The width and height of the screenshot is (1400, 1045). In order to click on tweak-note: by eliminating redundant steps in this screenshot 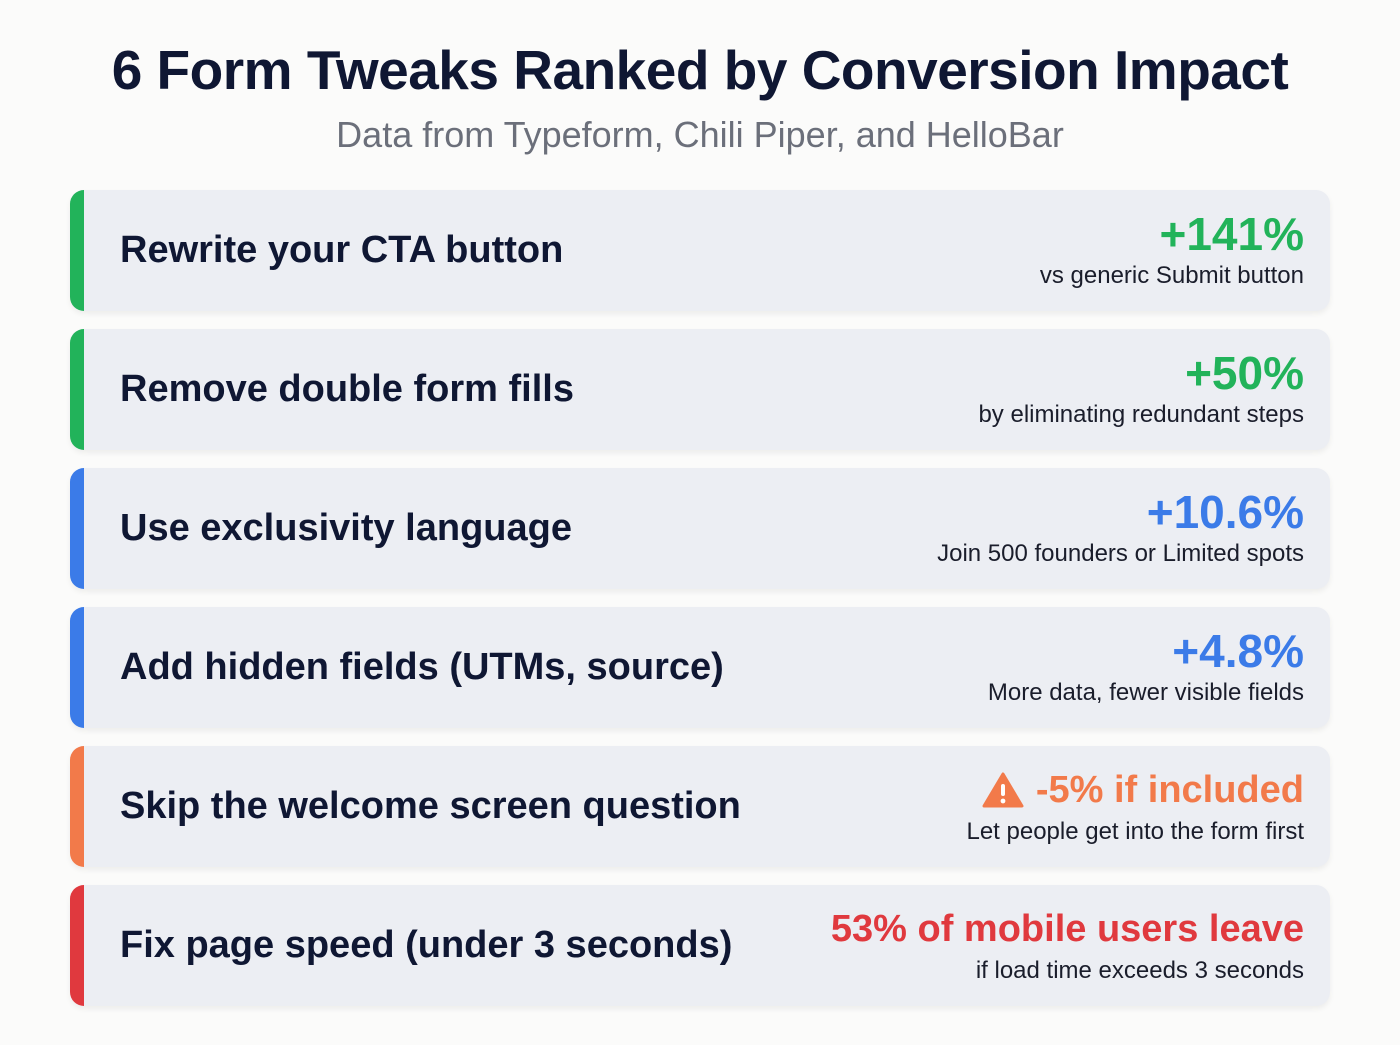, I will do `click(1141, 414)`.